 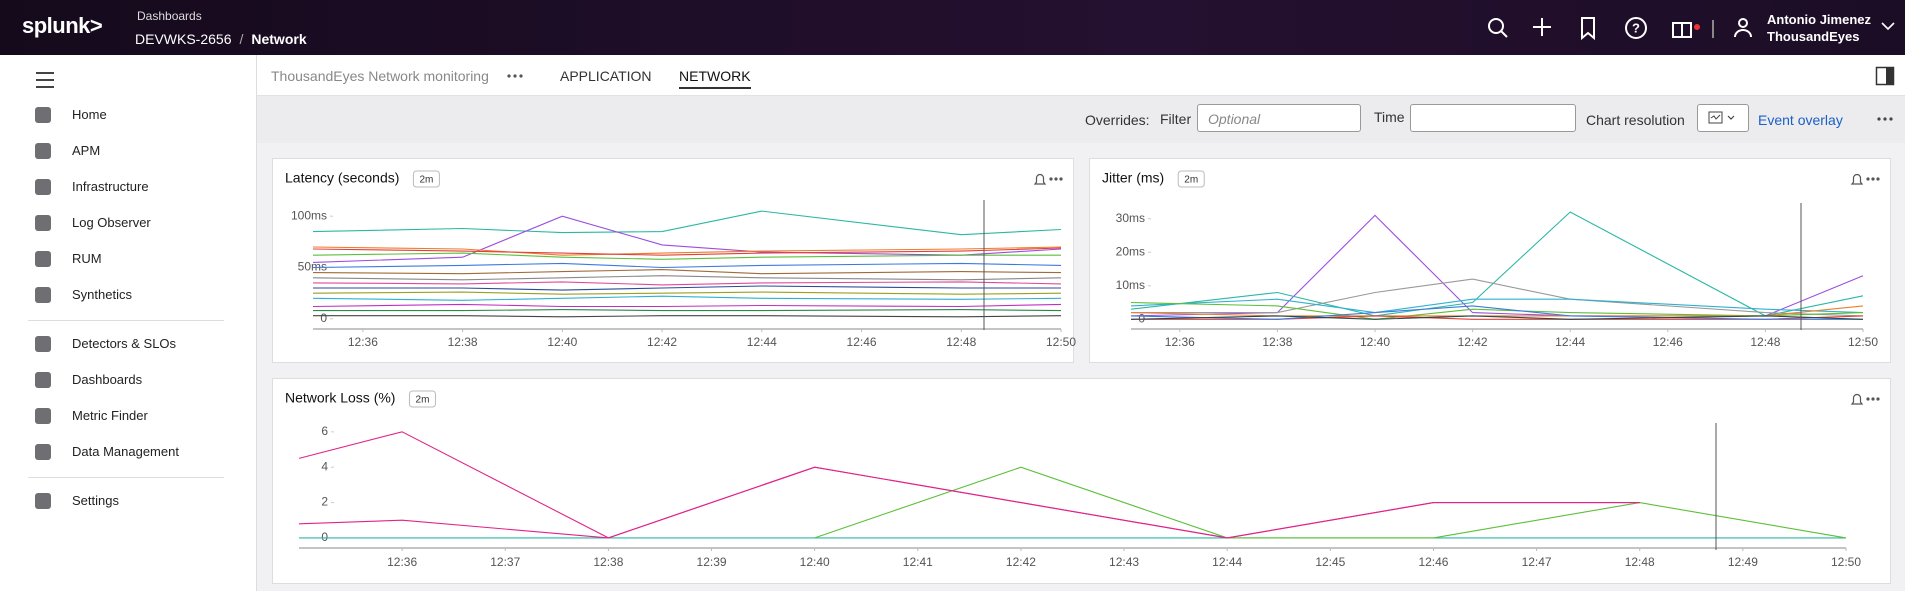 What do you see at coordinates (1389, 117) in the screenshot?
I see `time-label: Time` at bounding box center [1389, 117].